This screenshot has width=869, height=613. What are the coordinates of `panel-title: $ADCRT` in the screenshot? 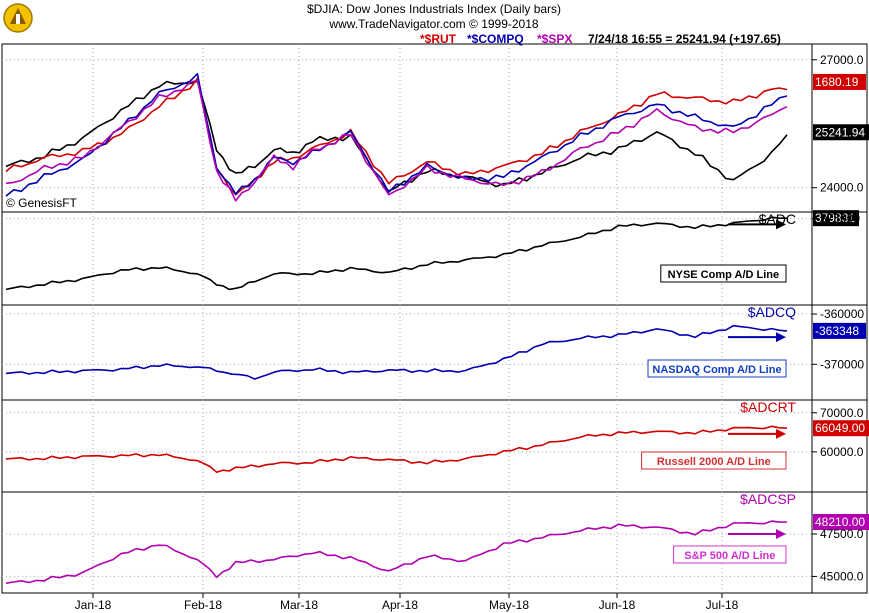 It's located at (768, 407).